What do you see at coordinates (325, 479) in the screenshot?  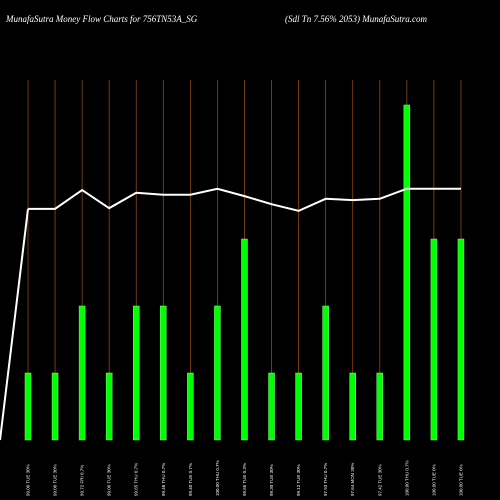 I see `x-tick-label: 97.93 THU 0.7%` at bounding box center [325, 479].